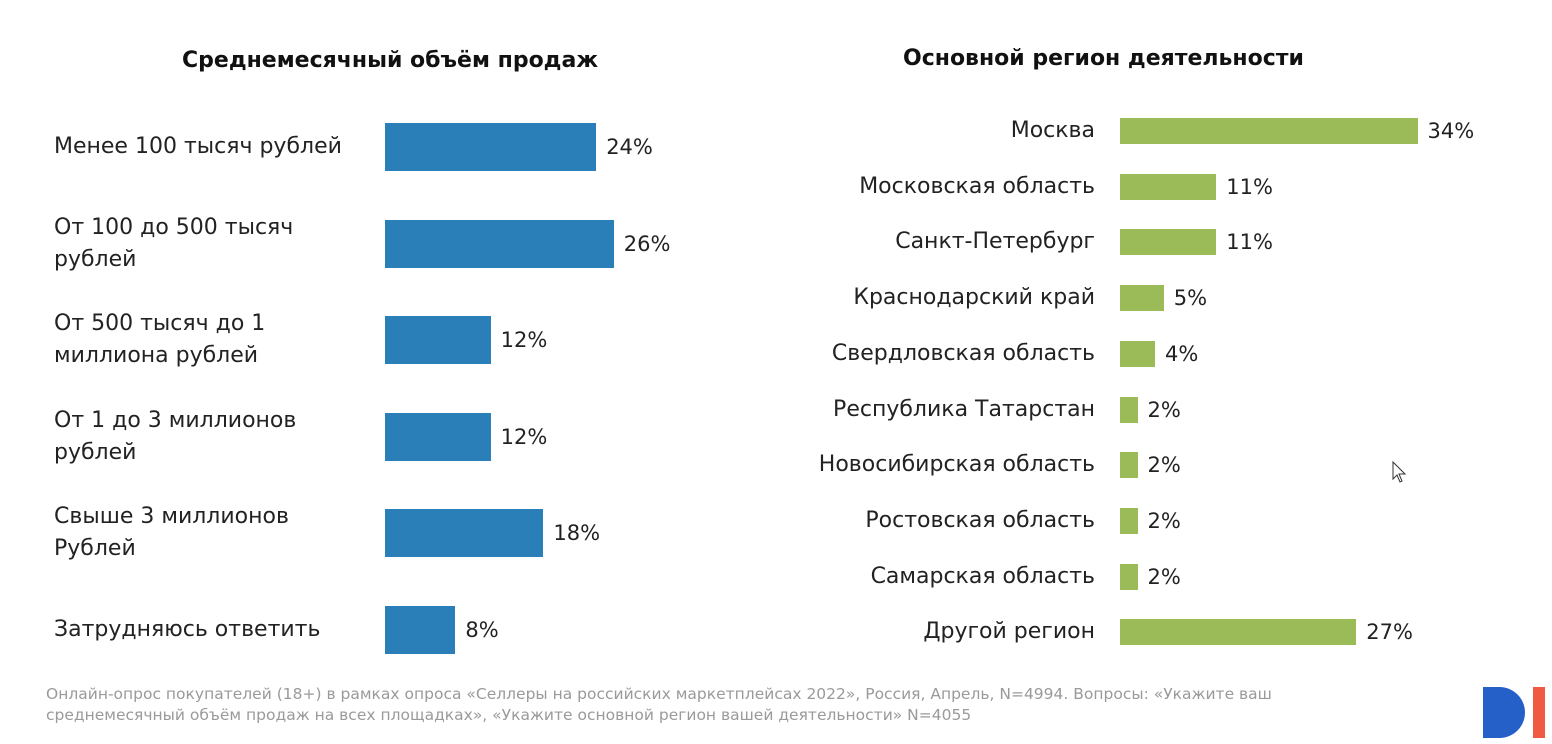 The width and height of the screenshot is (1552, 744). I want to click on logo-d-shape, so click(1504, 712).